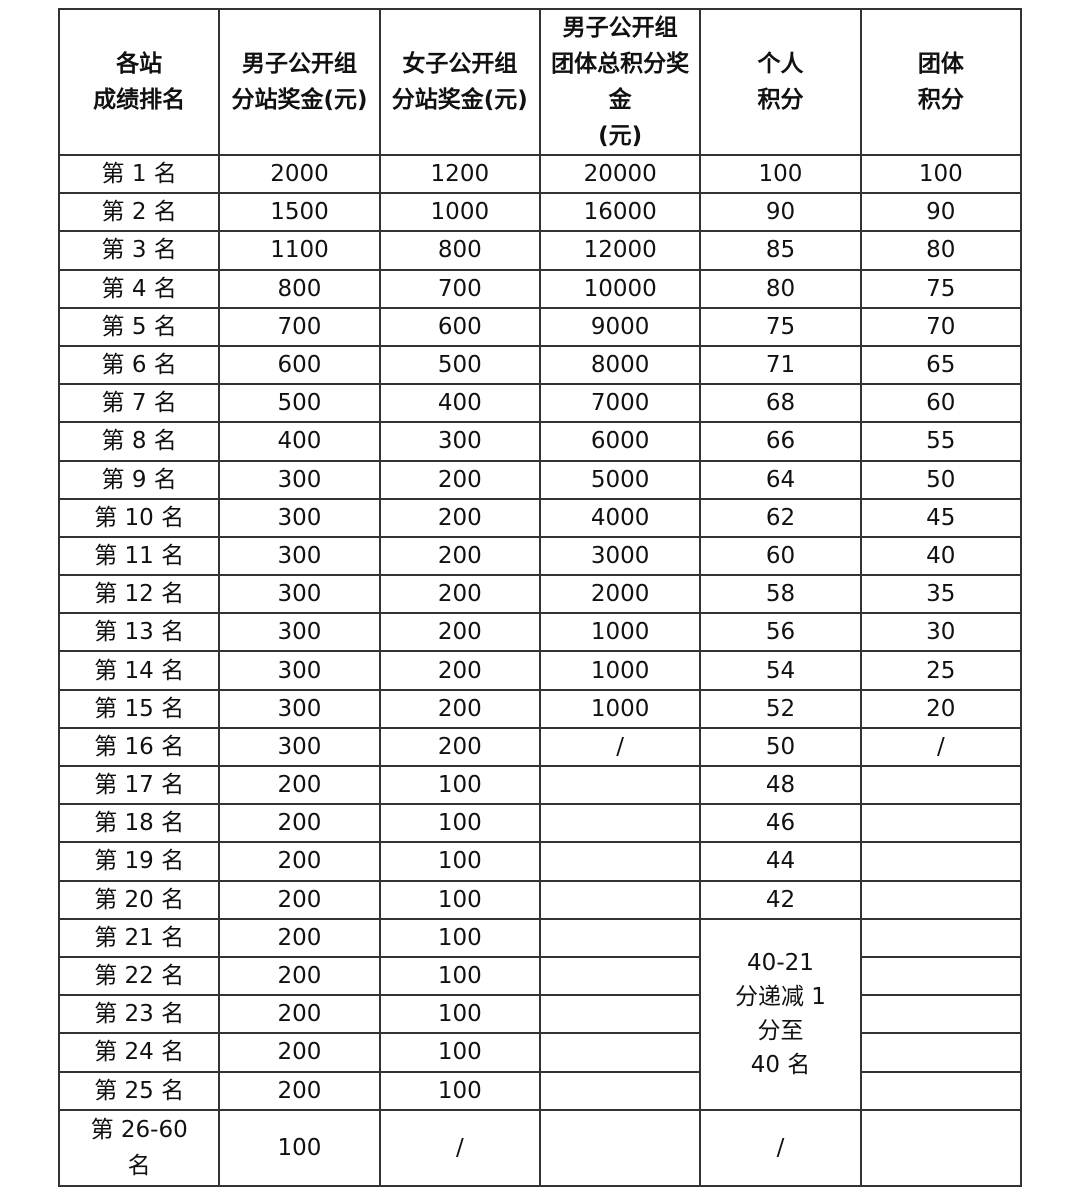  Describe the element at coordinates (620, 250) in the screenshot. I see `cell-team-prize: 12000` at that location.